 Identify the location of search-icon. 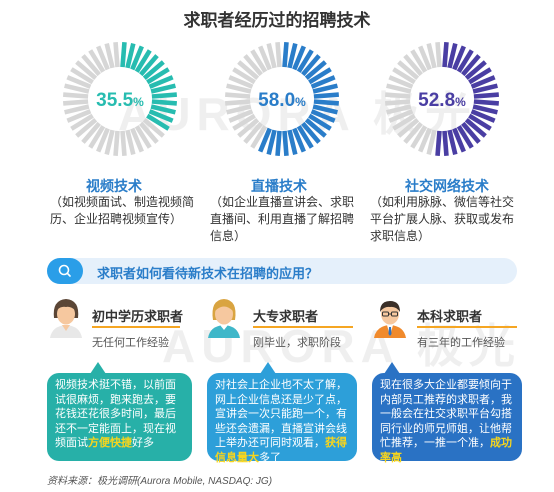
(65, 271).